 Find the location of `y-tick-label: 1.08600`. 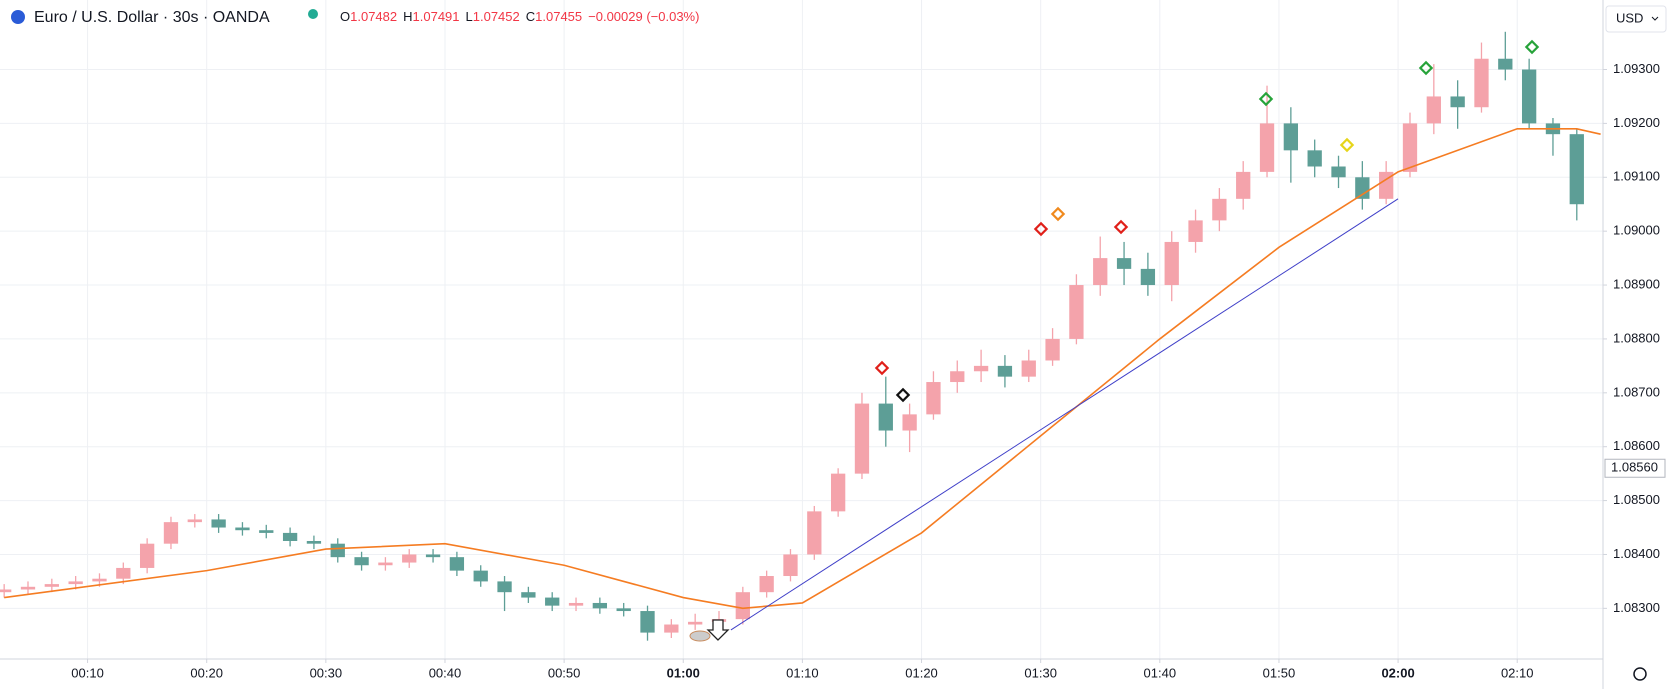

y-tick-label: 1.08600 is located at coordinates (1636, 445).